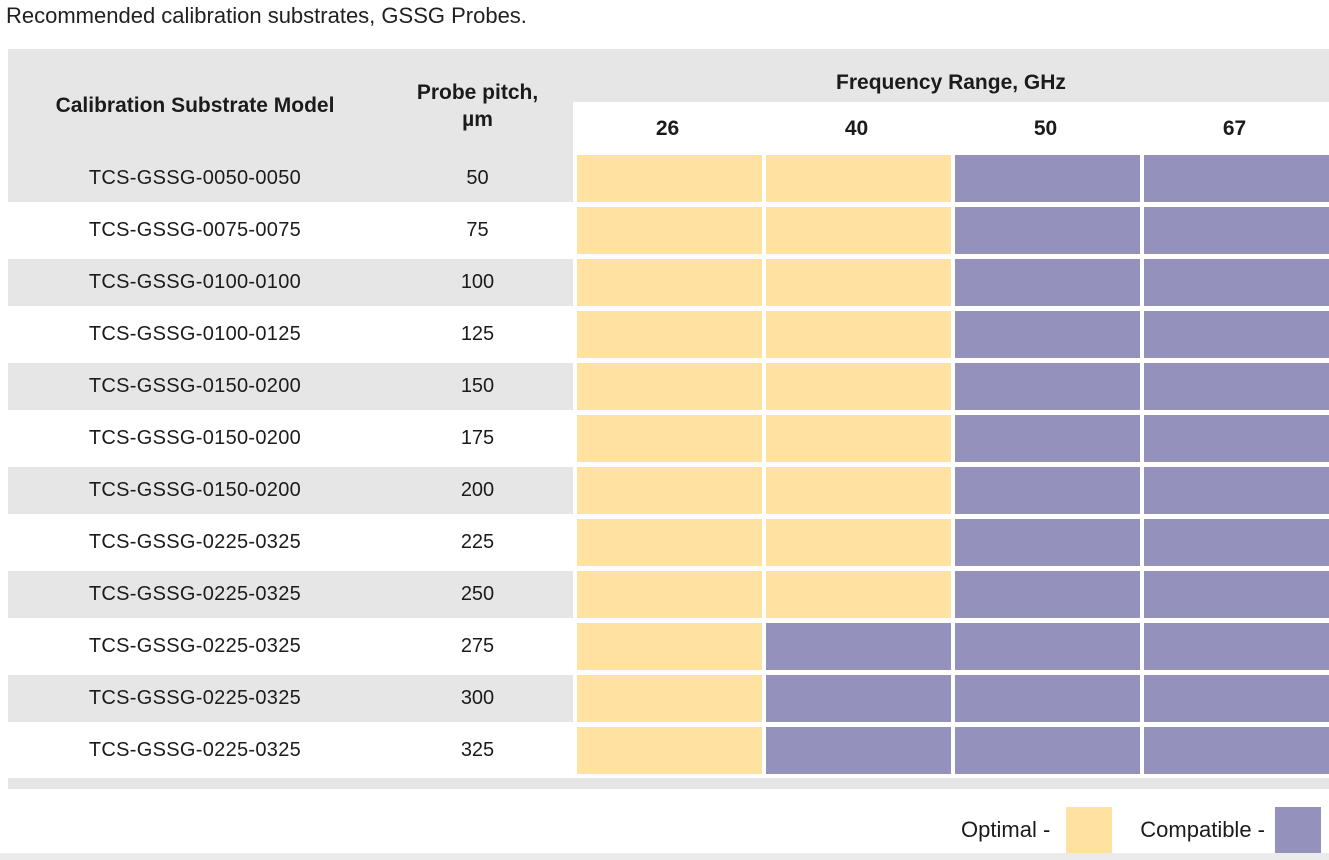 The image size is (1329, 860). I want to click on row-header-block: TCS-GSSG-0100-0100 100, so click(290, 282).